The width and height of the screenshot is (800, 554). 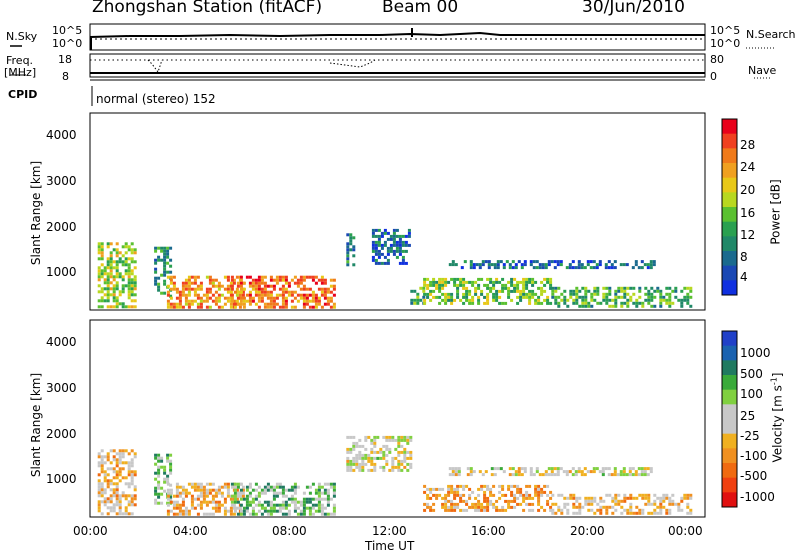 I want to click on velocity-ytick: 2000, so click(x=61, y=434).